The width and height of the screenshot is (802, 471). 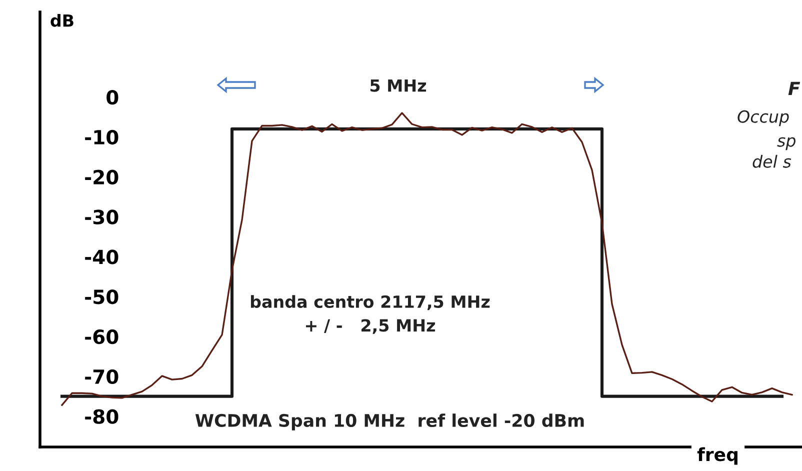 What do you see at coordinates (101, 416) in the screenshot?
I see `y-tick-label: -80` at bounding box center [101, 416].